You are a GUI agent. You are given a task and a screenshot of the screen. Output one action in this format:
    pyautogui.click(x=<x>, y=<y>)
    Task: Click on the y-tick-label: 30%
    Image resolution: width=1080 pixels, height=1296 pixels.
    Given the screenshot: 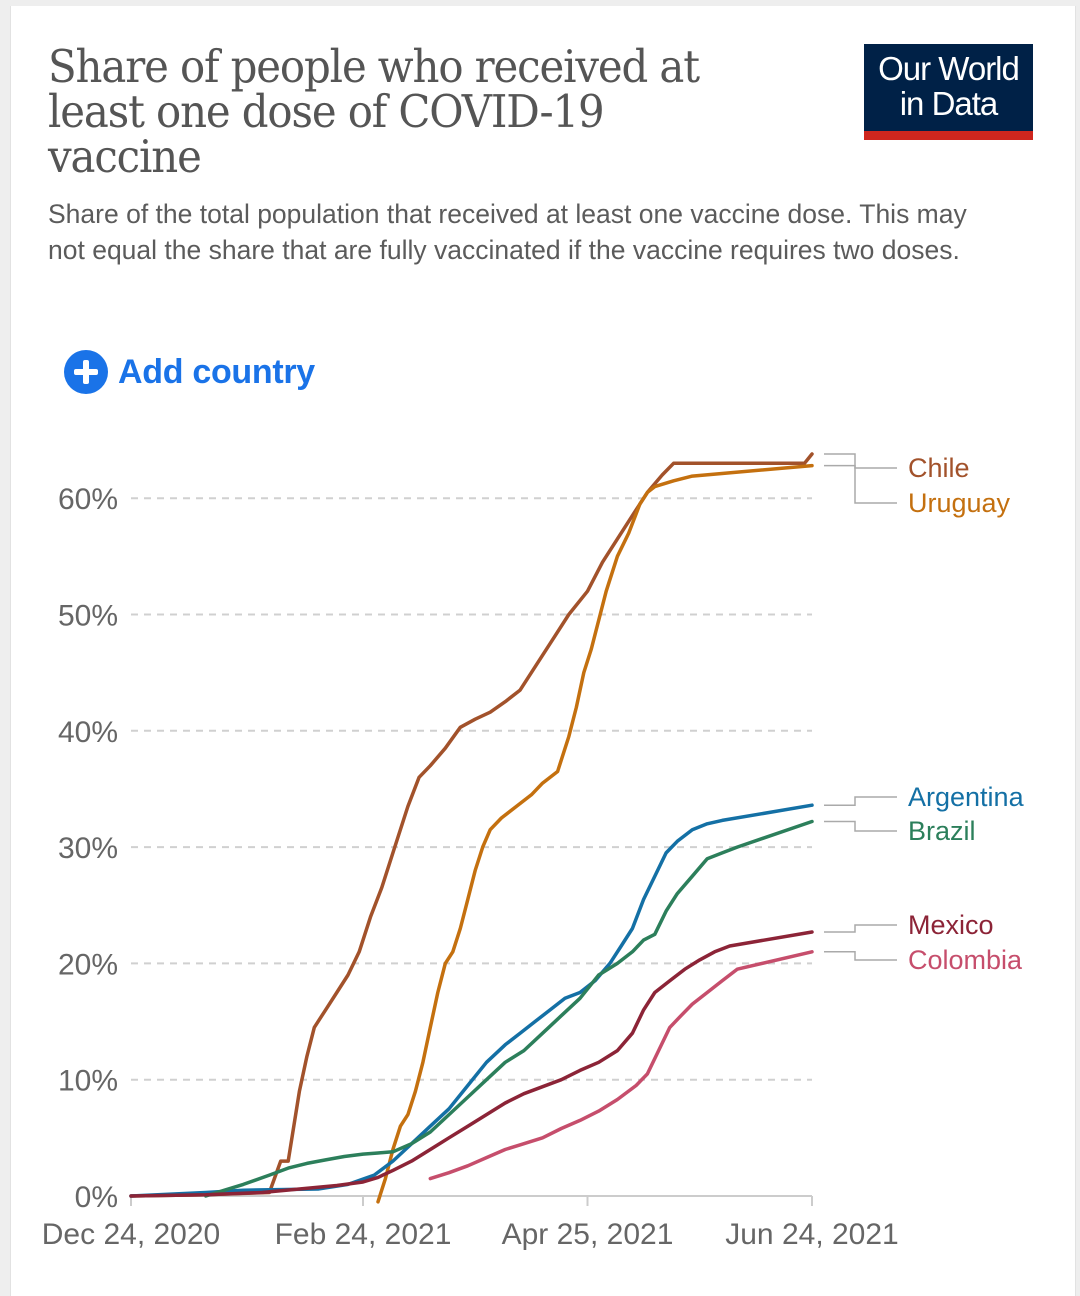 What is the action you would take?
    pyautogui.click(x=88, y=848)
    